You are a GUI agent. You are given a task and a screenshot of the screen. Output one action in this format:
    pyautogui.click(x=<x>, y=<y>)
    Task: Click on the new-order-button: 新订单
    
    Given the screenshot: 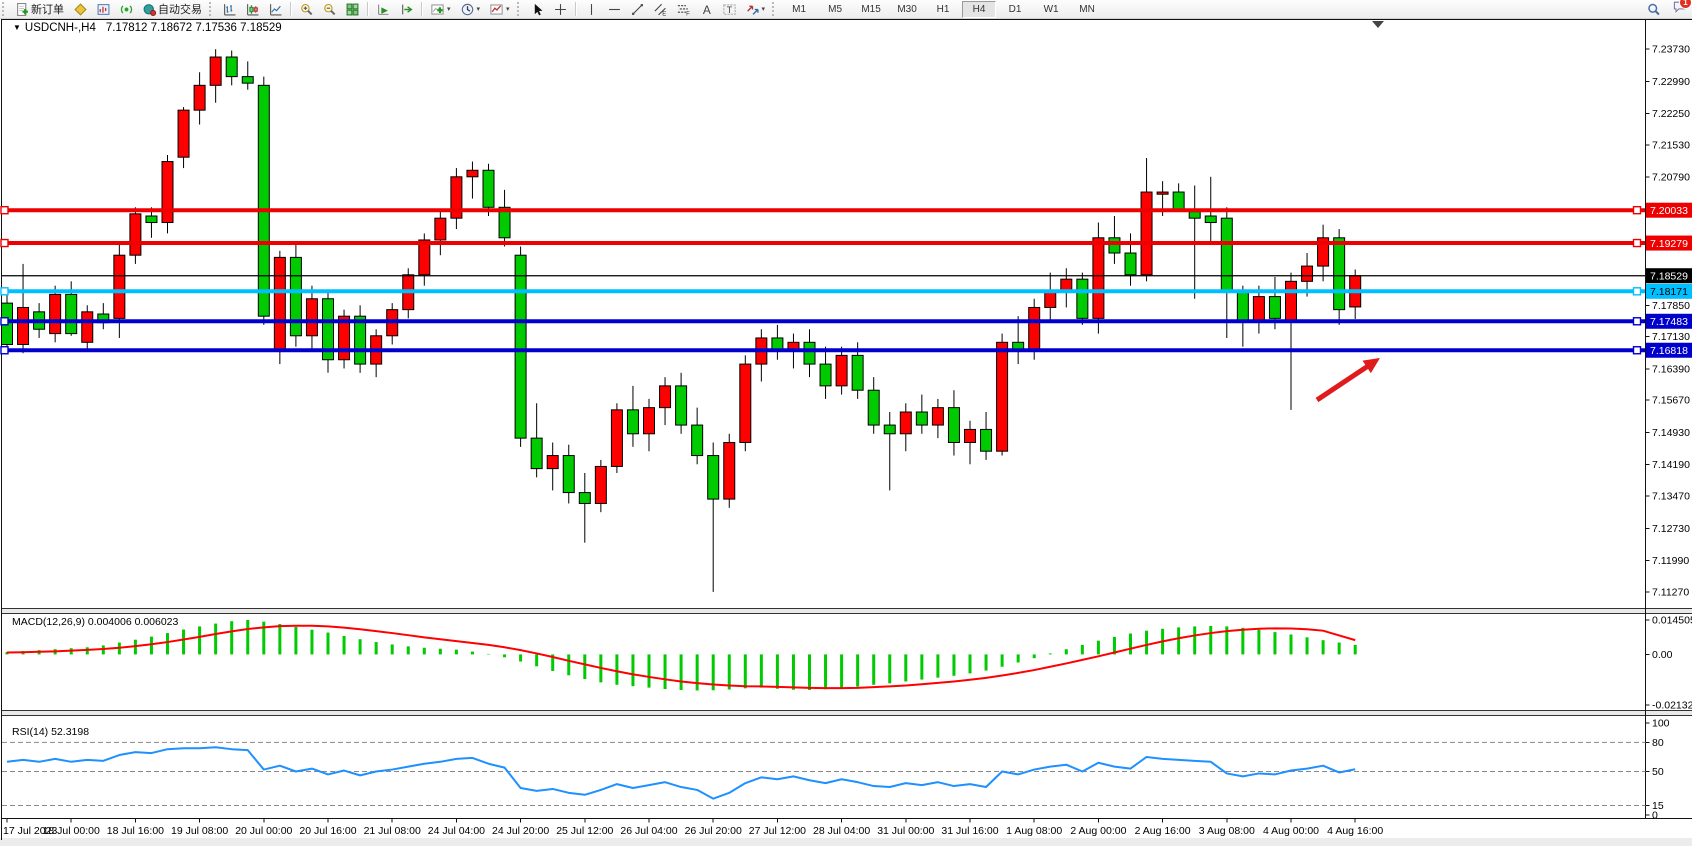 What is the action you would take?
    pyautogui.click(x=40, y=9)
    